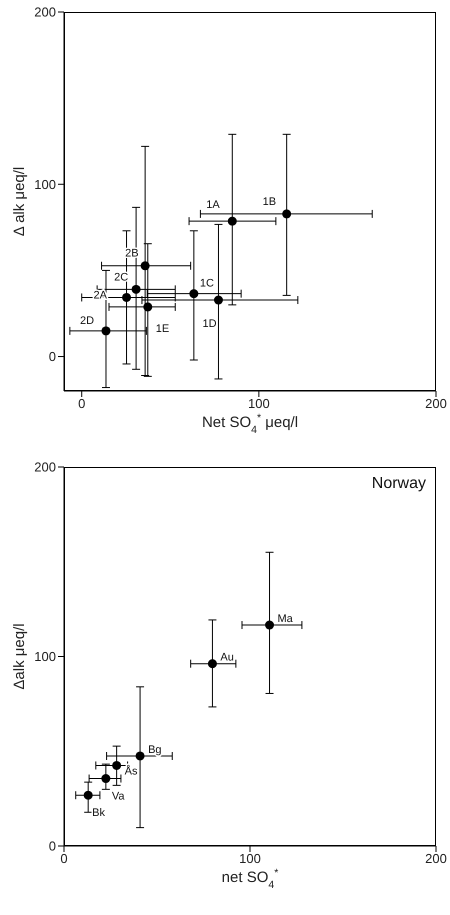 The image size is (450, 915). Describe the element at coordinates (19, 201) in the screenshot. I see `y-axis-title: Δ alk μeq/l` at that location.